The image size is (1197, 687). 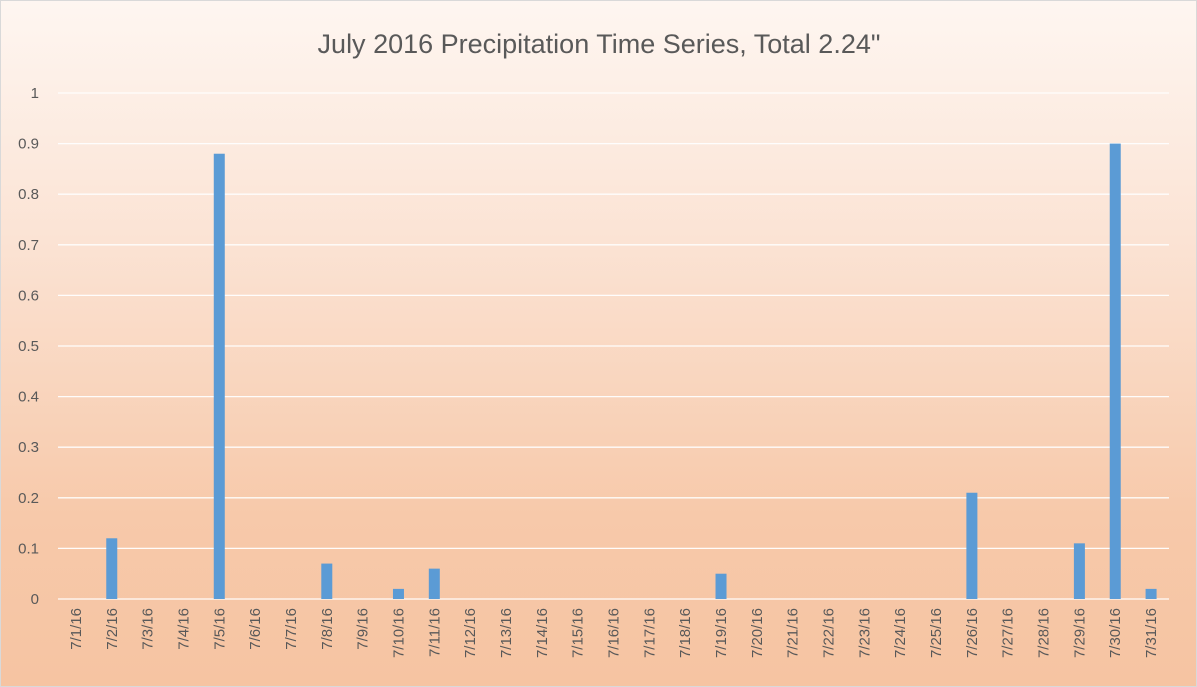 I want to click on x-tick-label: 7/18/16, so click(x=685, y=633).